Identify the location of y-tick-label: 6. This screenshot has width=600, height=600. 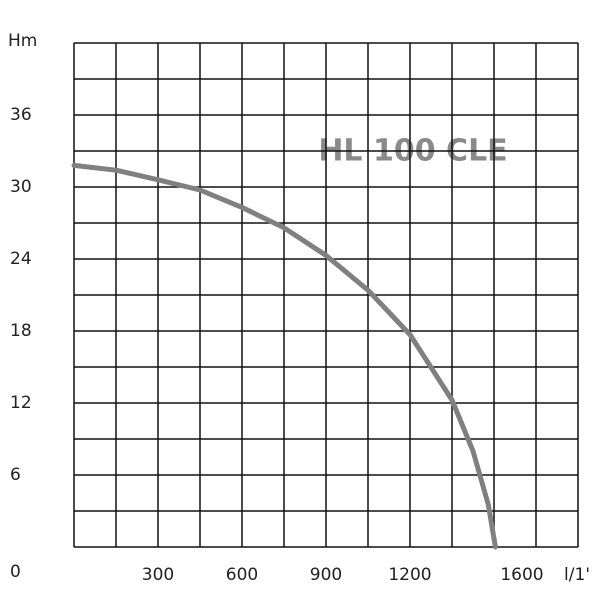
(15, 475).